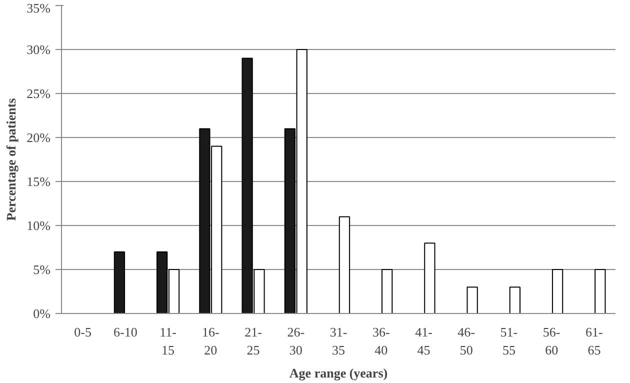 The height and width of the screenshot is (383, 630). I want to click on x-tick-label: 6-10, so click(126, 332).